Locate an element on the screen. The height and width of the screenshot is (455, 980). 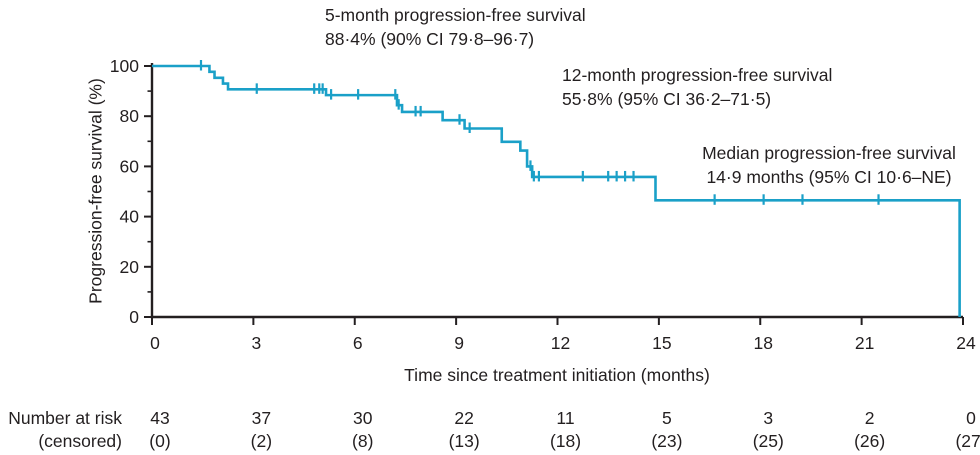
x-tick-label: 3 is located at coordinates (257, 343).